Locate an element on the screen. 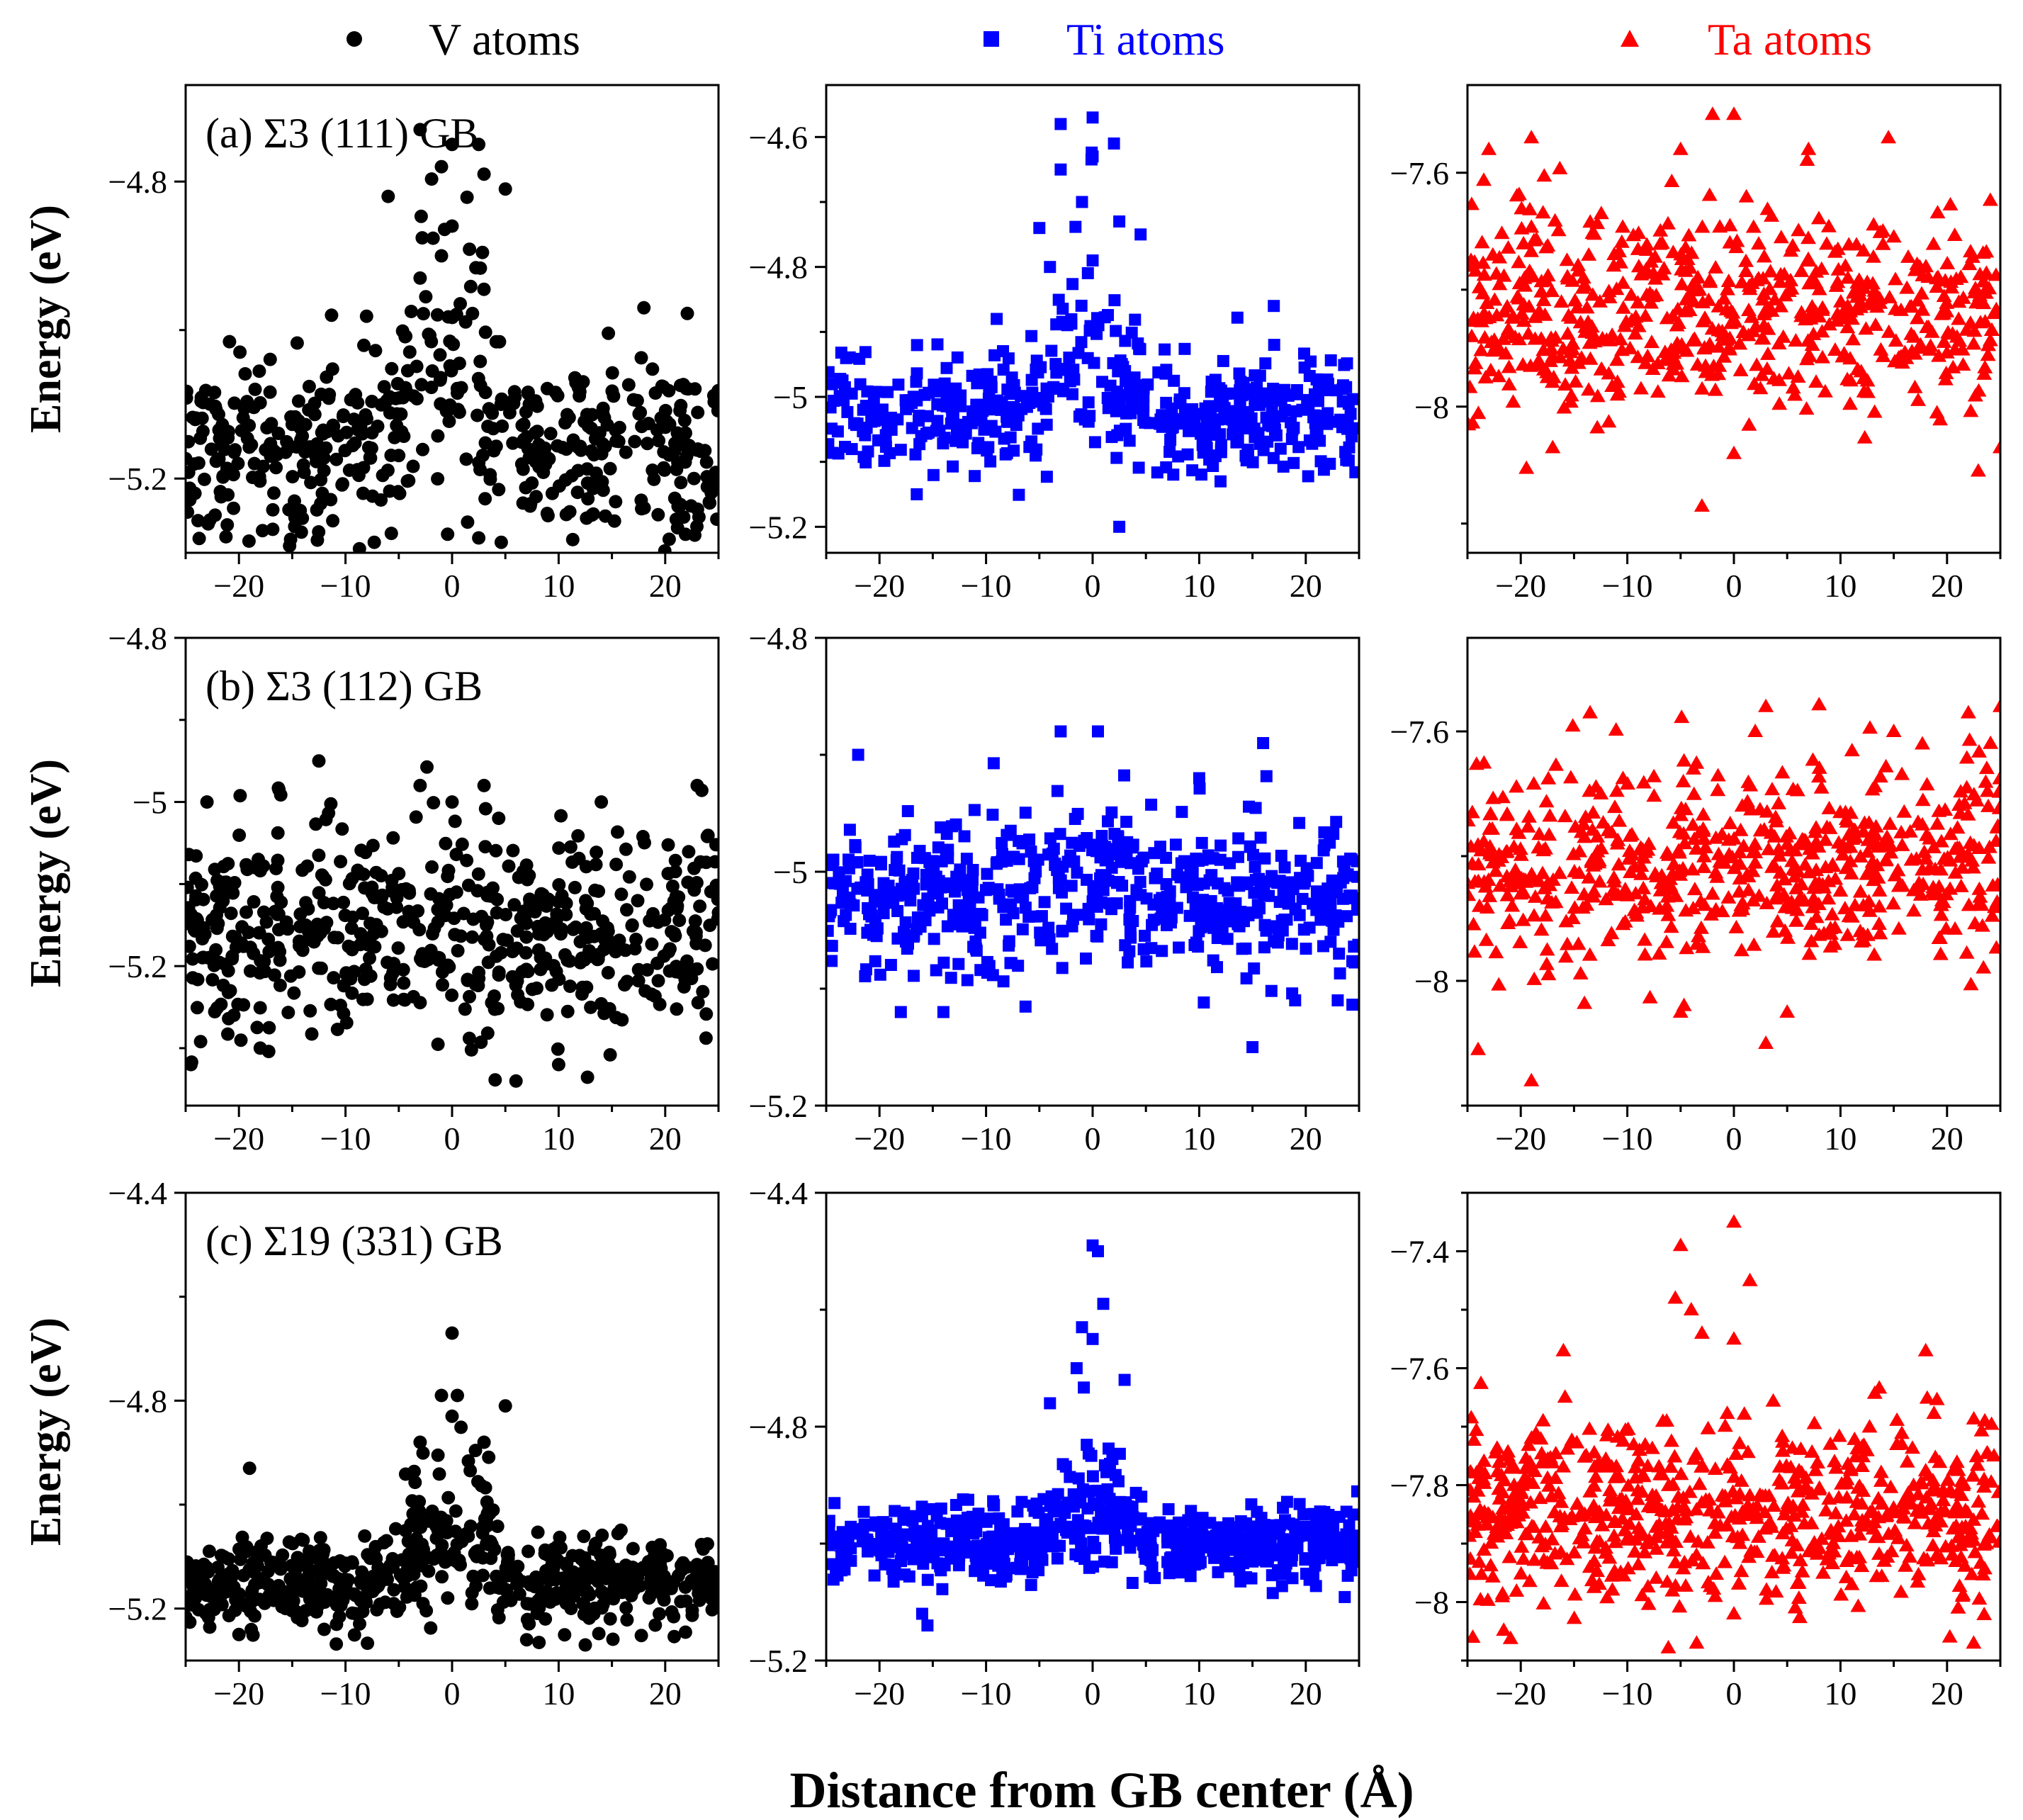 Image resolution: width=2023 pixels, height=1820 pixels. panel-7: −20 −10 0 10 20−5.2−4.8−4.4 is located at coordinates (1054, 1443).